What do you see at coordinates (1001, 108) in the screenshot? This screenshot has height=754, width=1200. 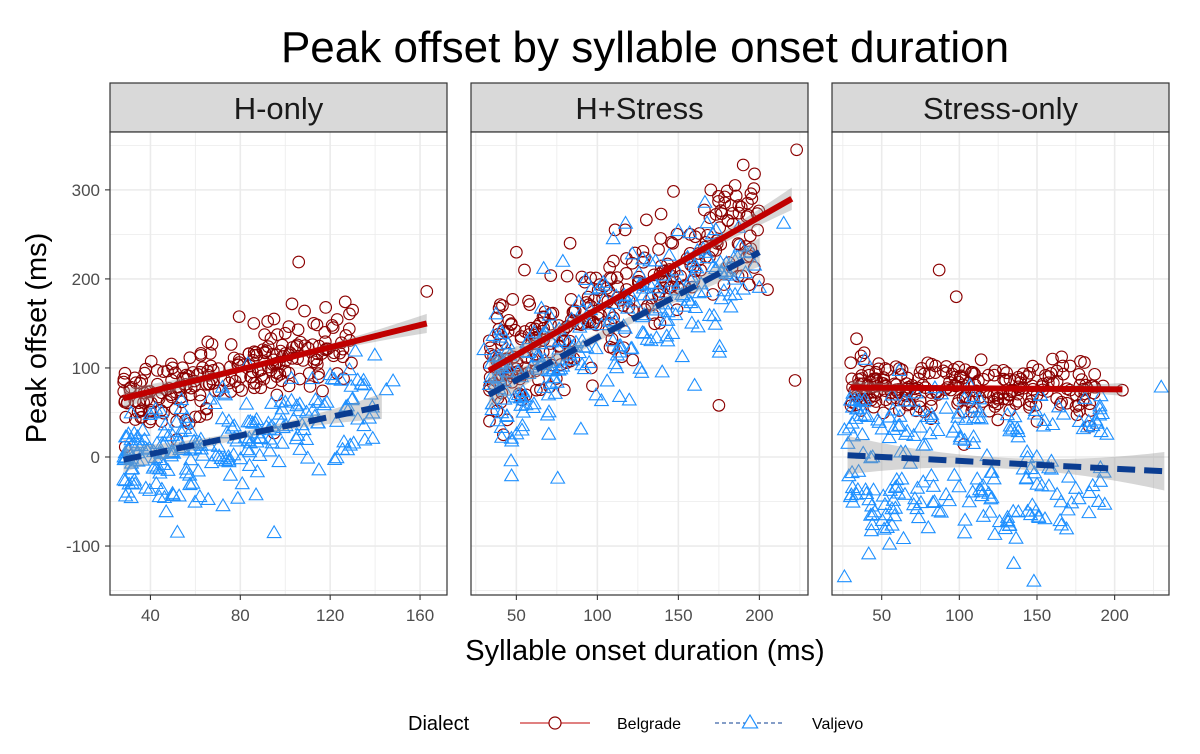 I see `panel-strip-label: Stress-only` at bounding box center [1001, 108].